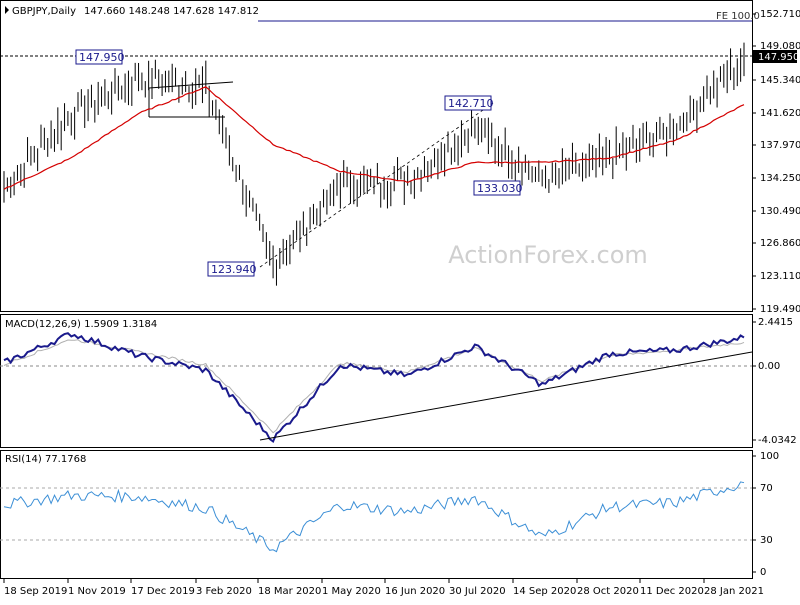 The width and height of the screenshot is (800, 605). What do you see at coordinates (780, 178) in the screenshot?
I see `y-tick-label: 134.250` at bounding box center [780, 178].